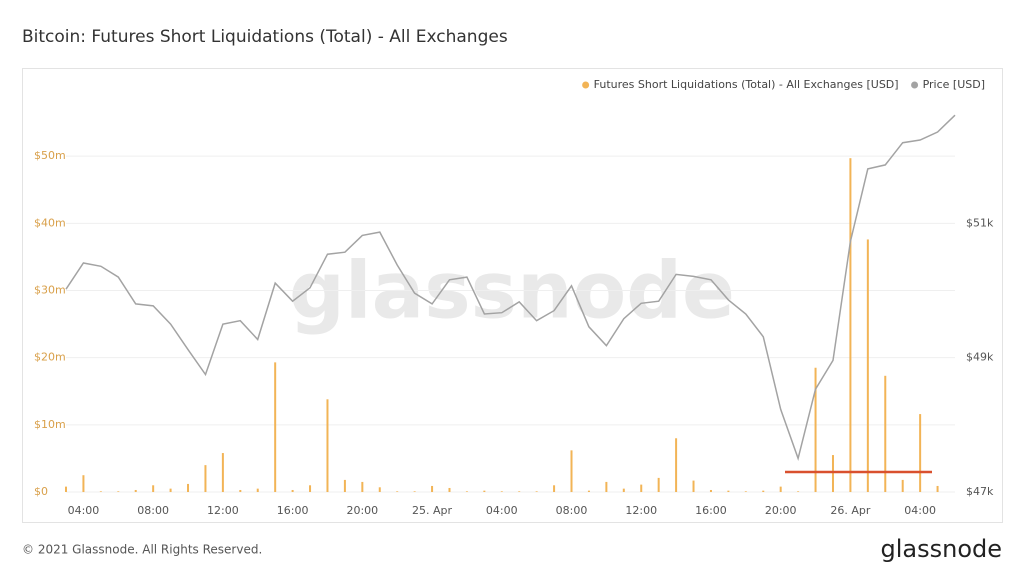  Describe the element at coordinates (50, 424) in the screenshot. I see `y-tick-label: $10m` at that location.